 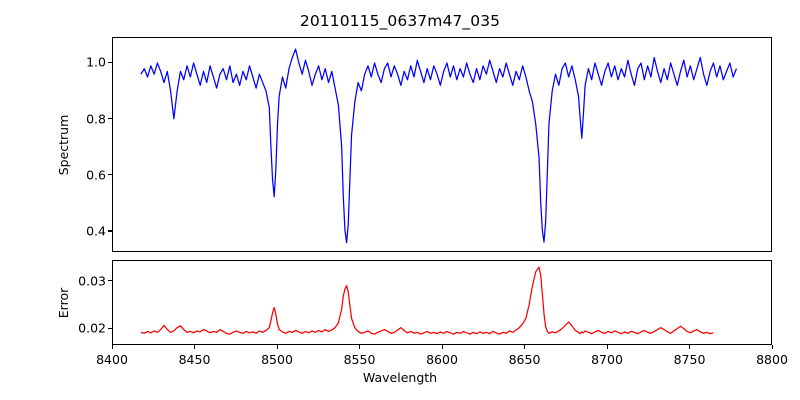 What do you see at coordinates (92, 328) in the screenshot?
I see `error-y-tick-label: 0.02` at bounding box center [92, 328].